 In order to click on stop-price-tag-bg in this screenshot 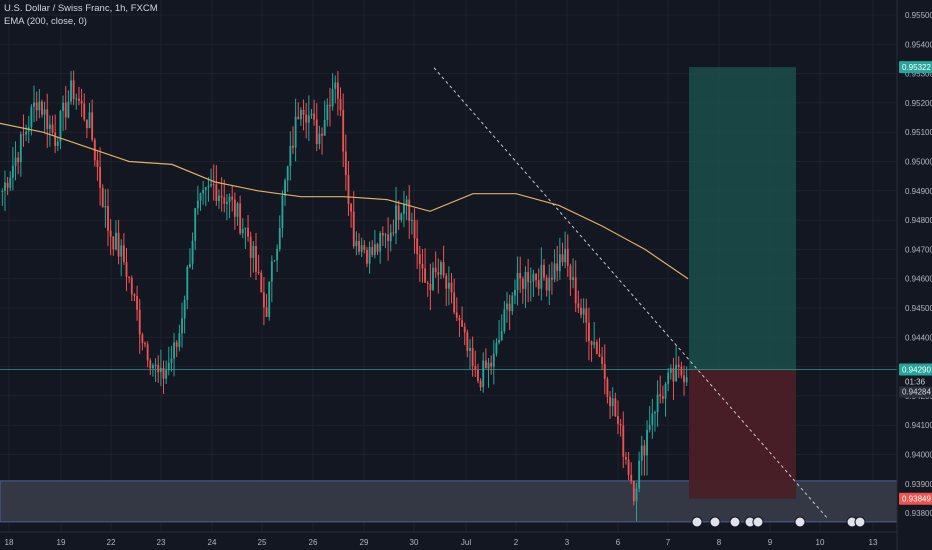, I will do `click(915, 498)`.